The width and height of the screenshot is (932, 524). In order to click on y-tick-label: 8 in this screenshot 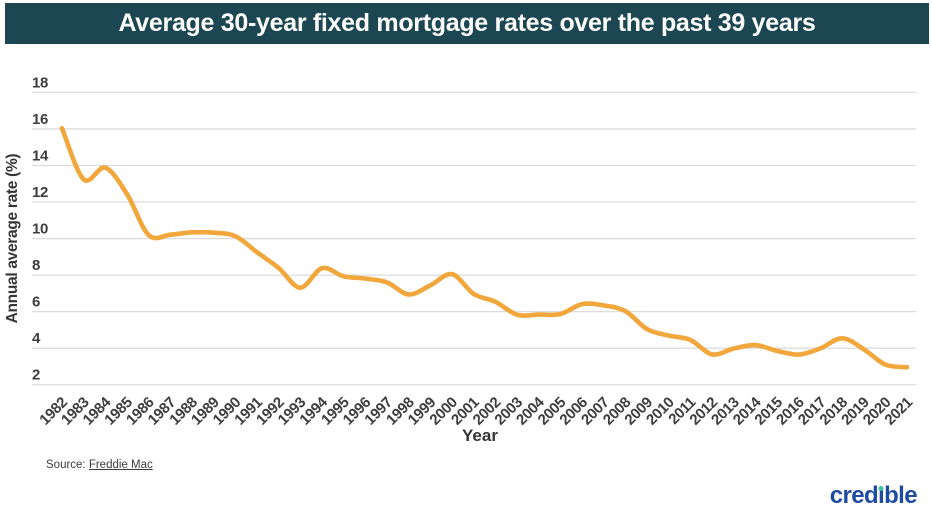, I will do `click(36, 265)`.